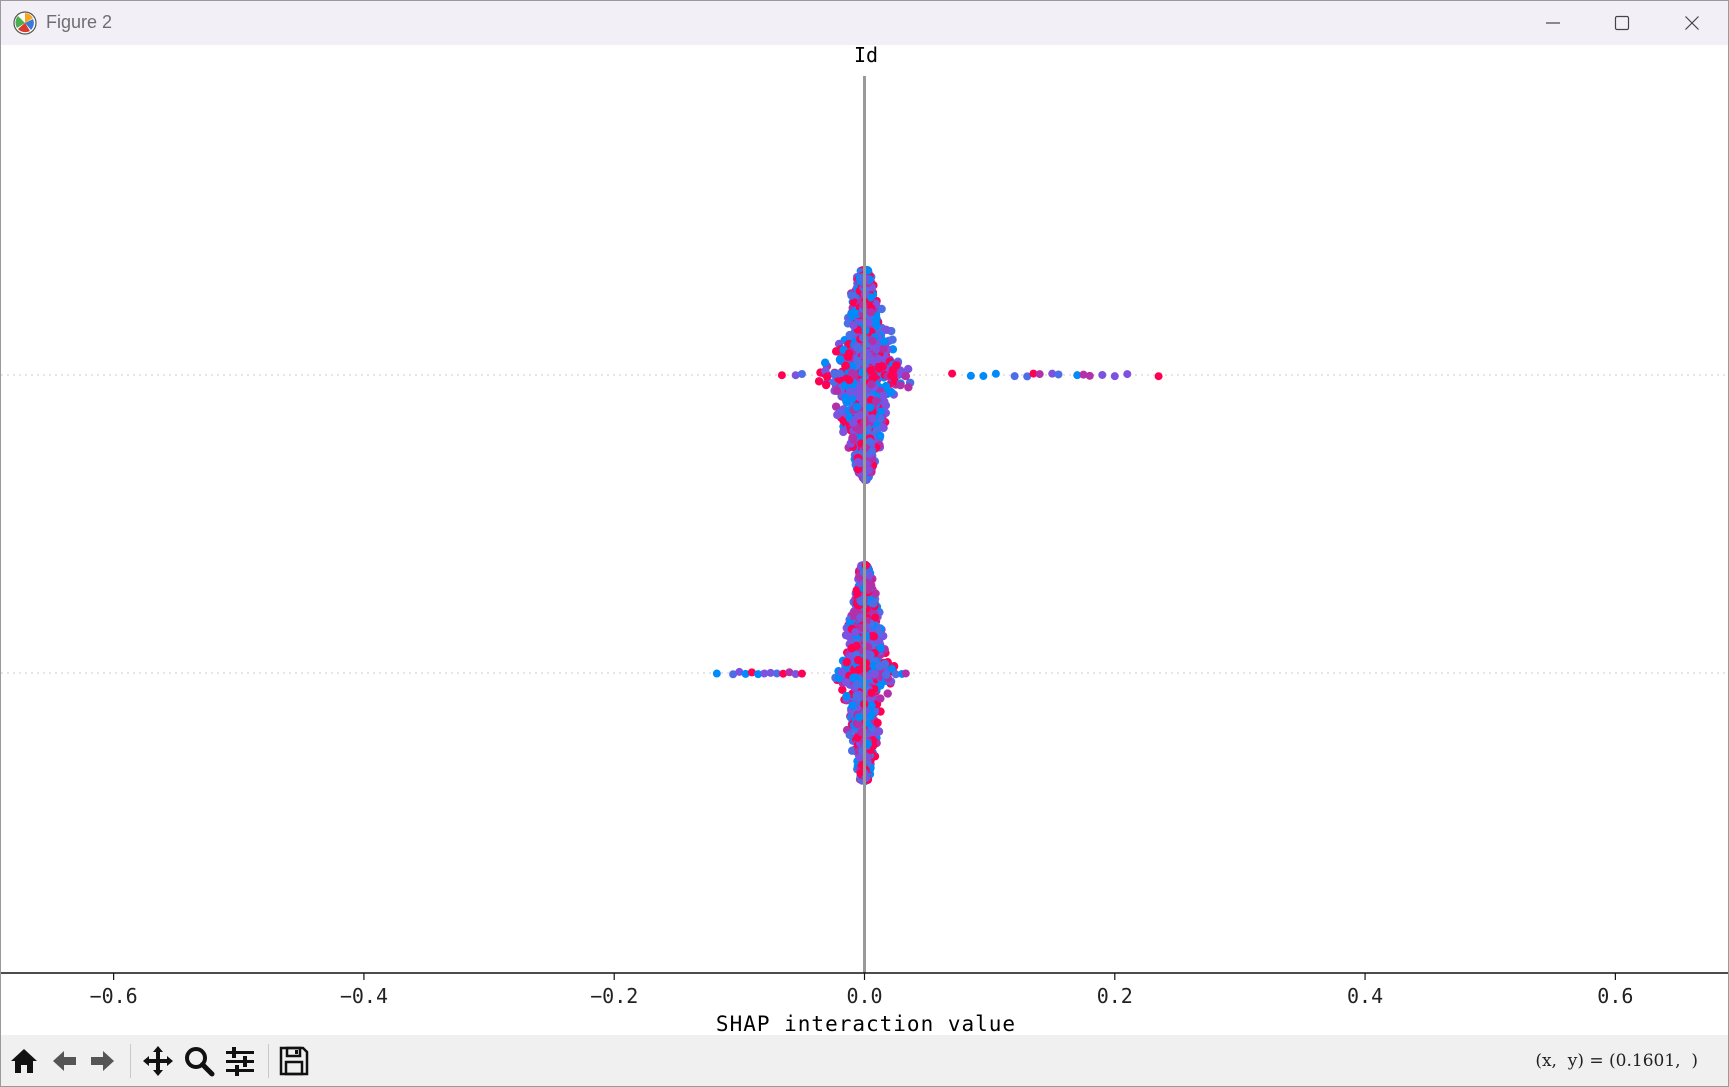 This screenshot has width=1729, height=1087. I want to click on zoom-button, so click(199, 1061).